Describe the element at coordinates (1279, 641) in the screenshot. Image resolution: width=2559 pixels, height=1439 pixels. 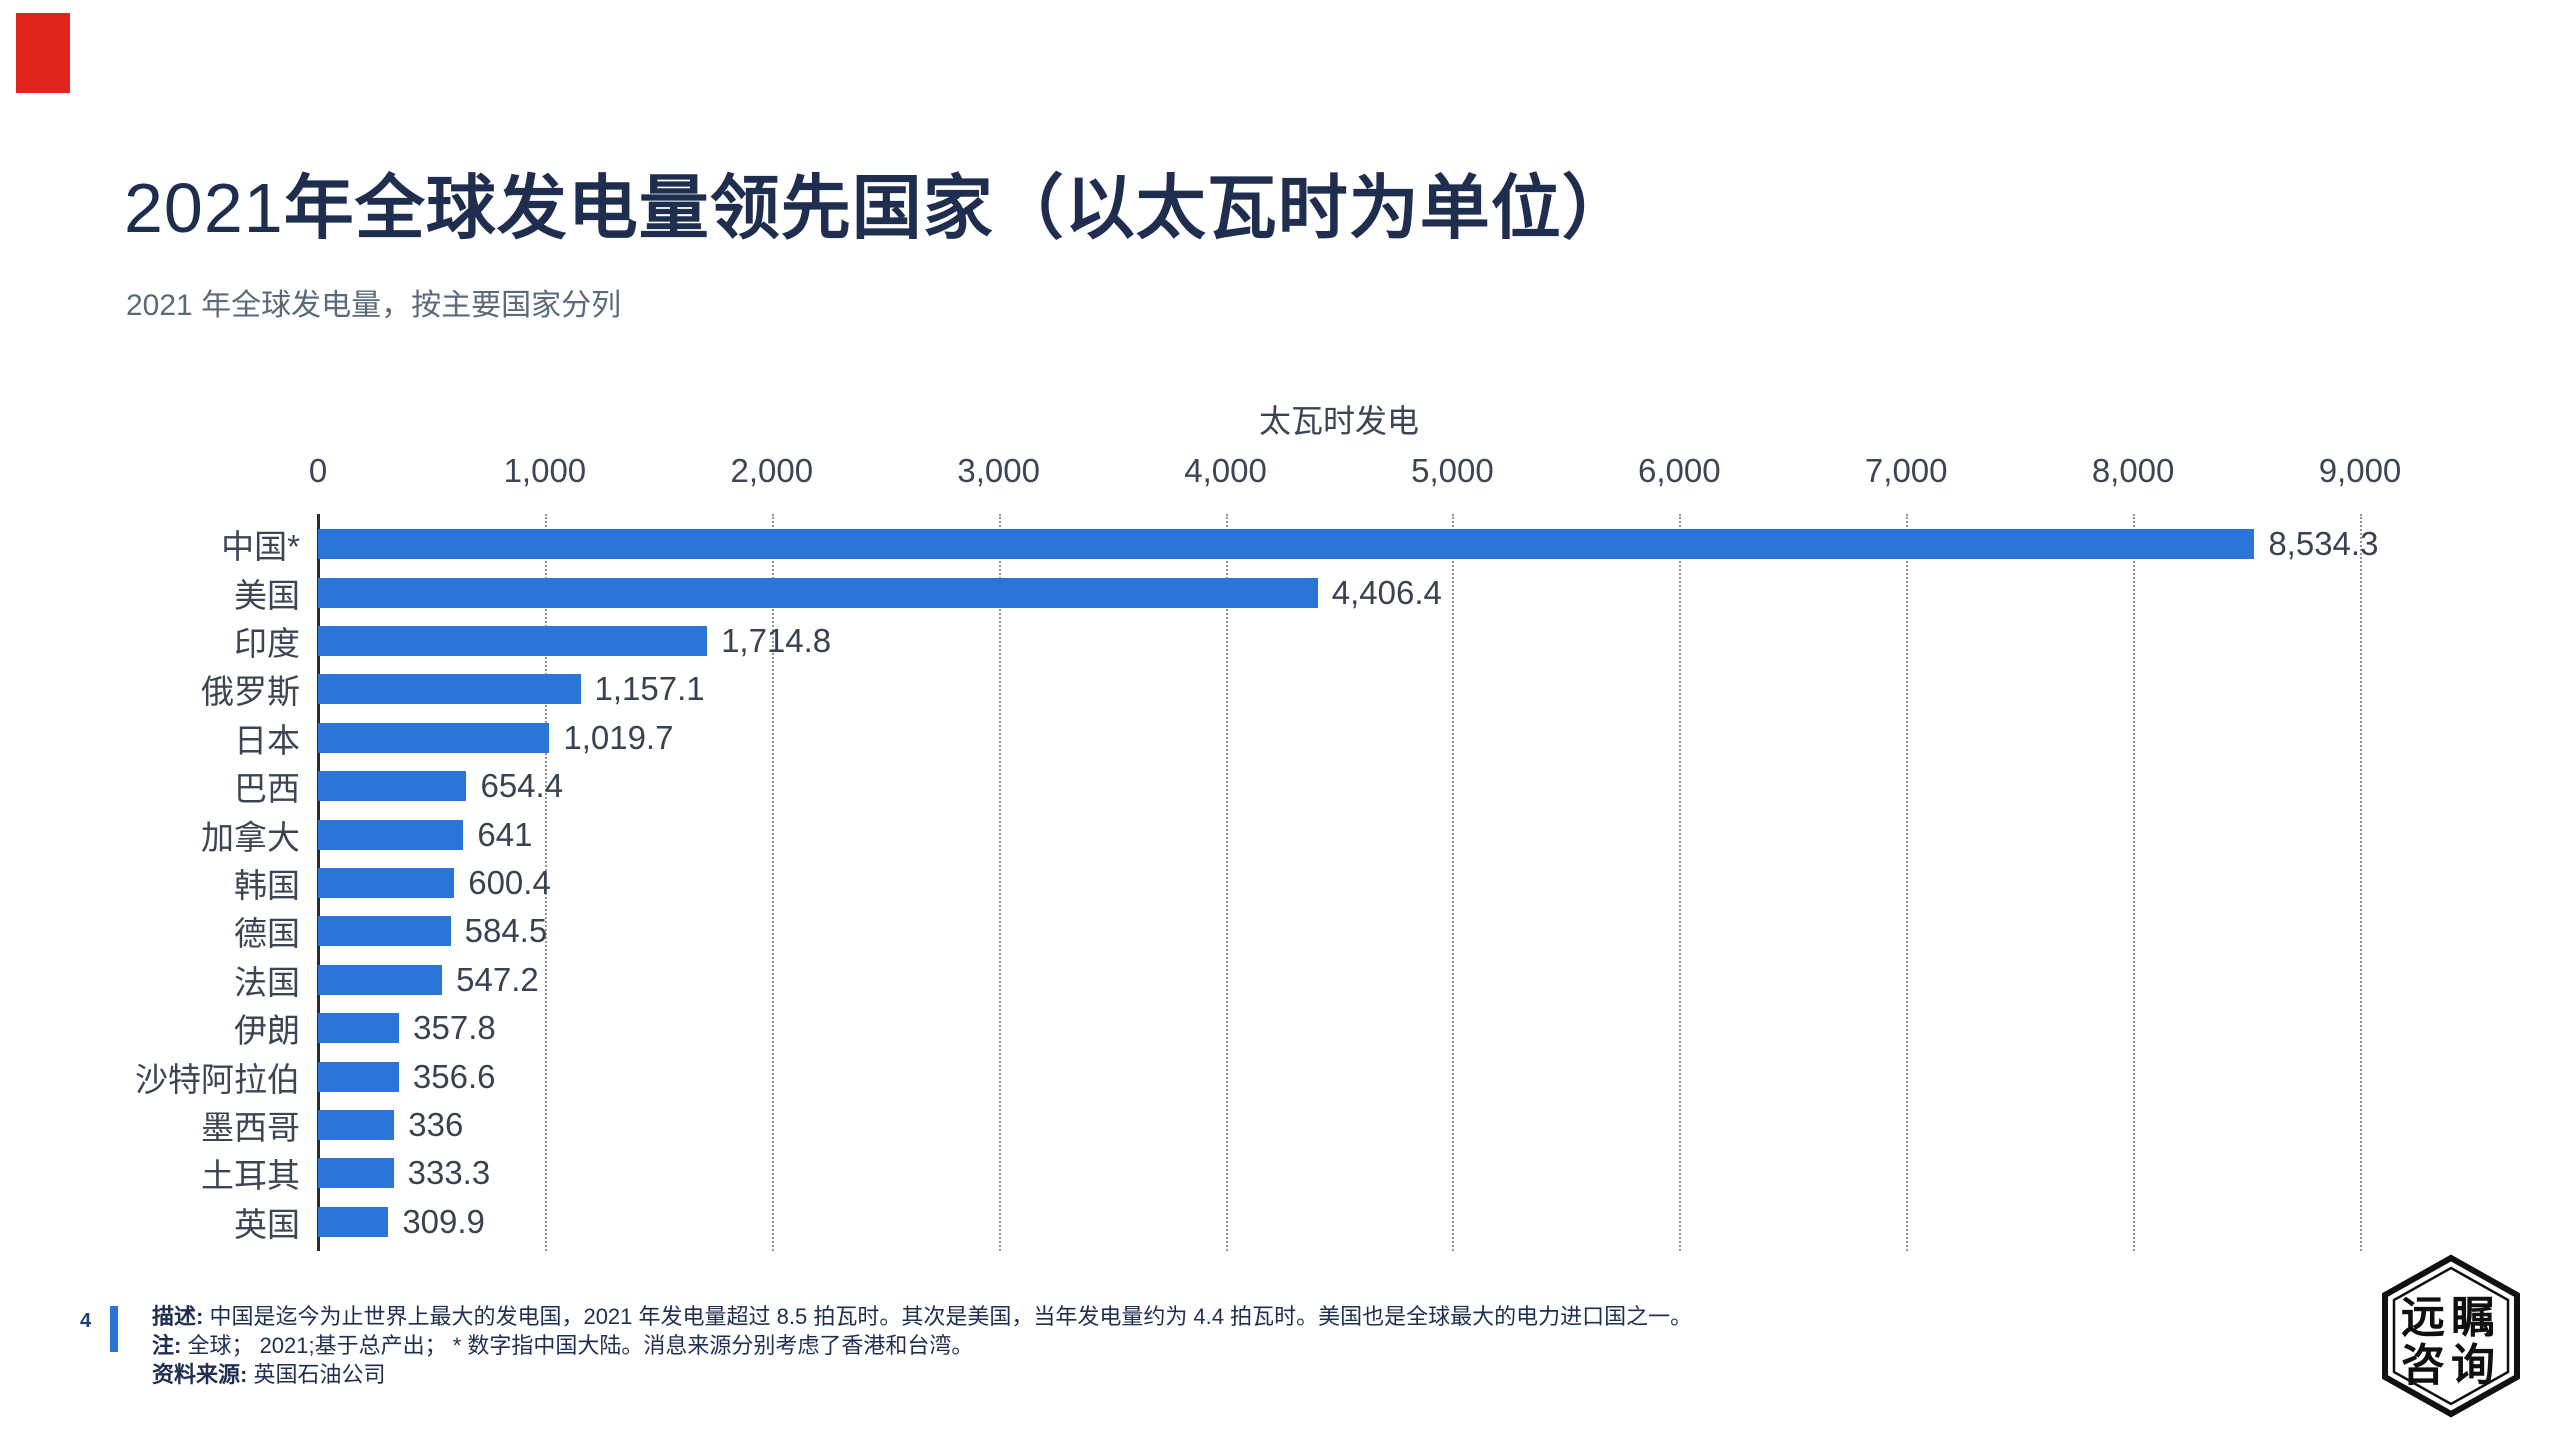
I see `bar-row: 印度 1,714.8` at that location.